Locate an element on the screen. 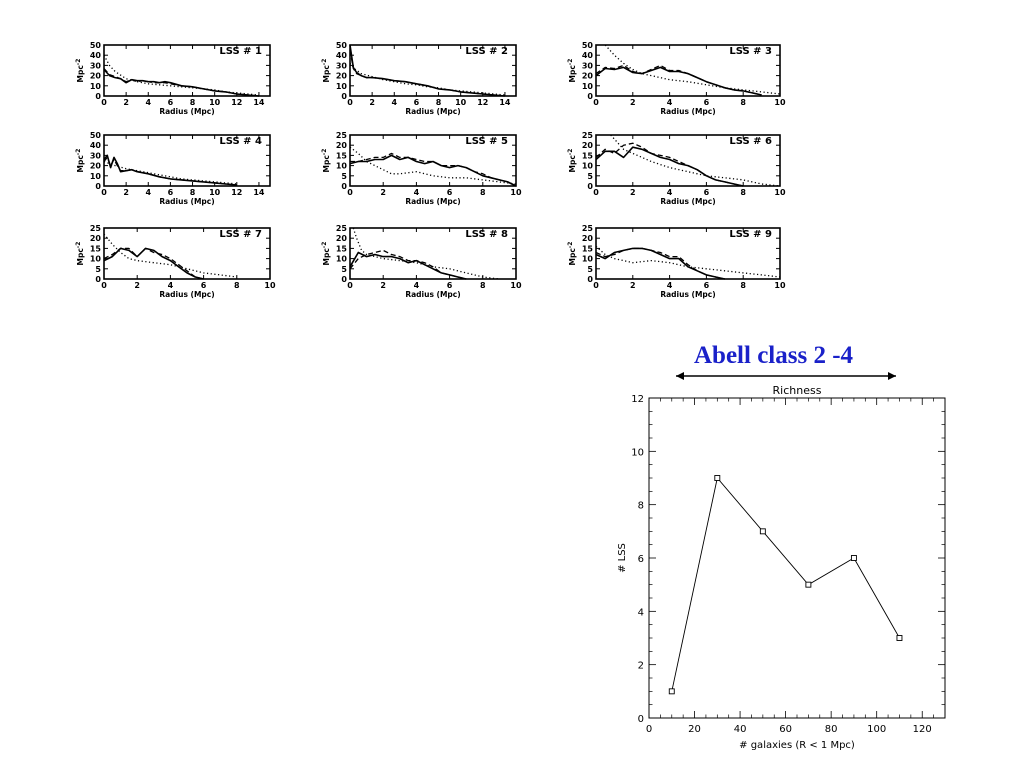  x-tick-label: 120 is located at coordinates (922, 729).